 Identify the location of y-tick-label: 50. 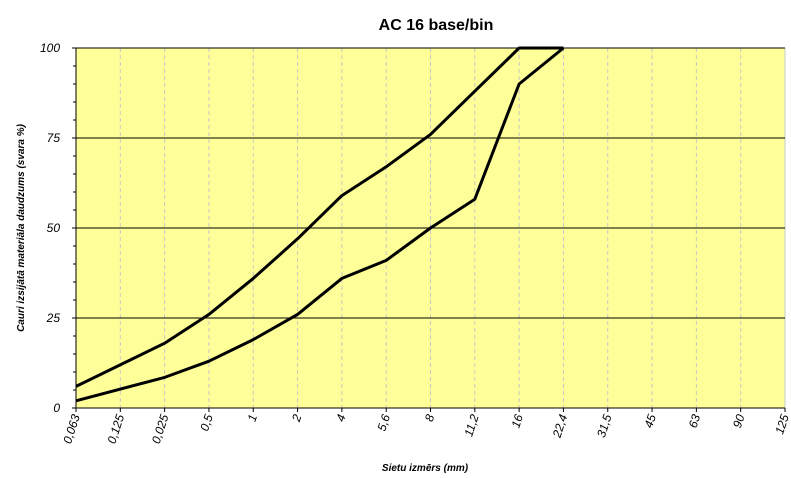
(54, 228).